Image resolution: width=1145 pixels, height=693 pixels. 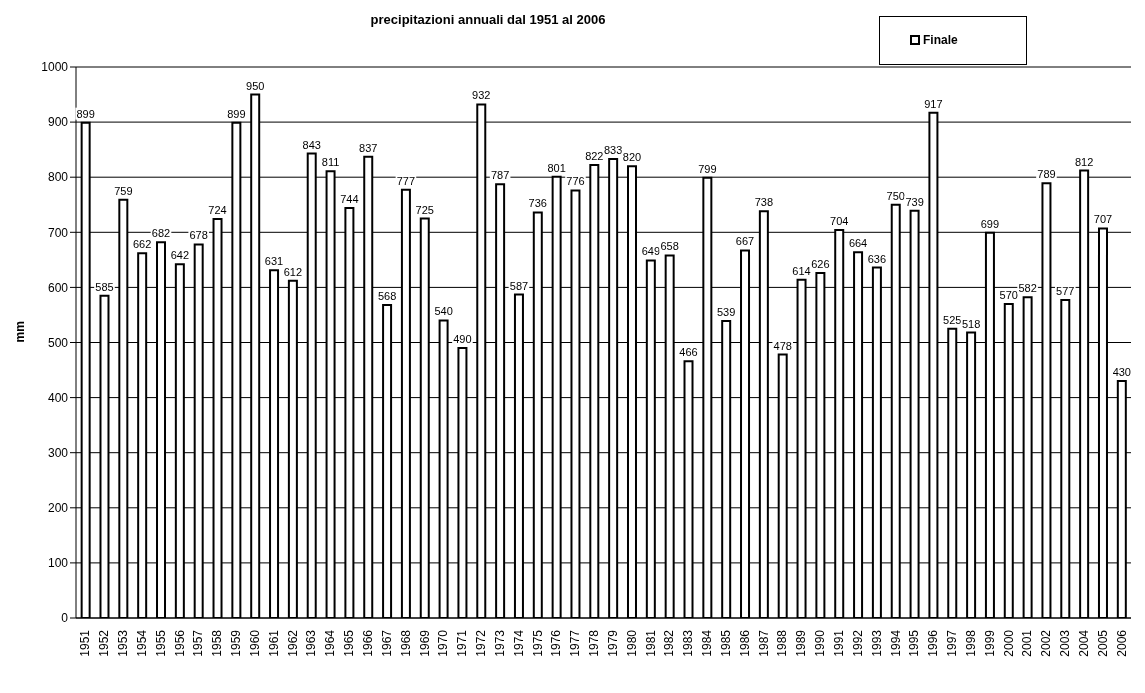 I want to click on data-label: 636, so click(x=877, y=258).